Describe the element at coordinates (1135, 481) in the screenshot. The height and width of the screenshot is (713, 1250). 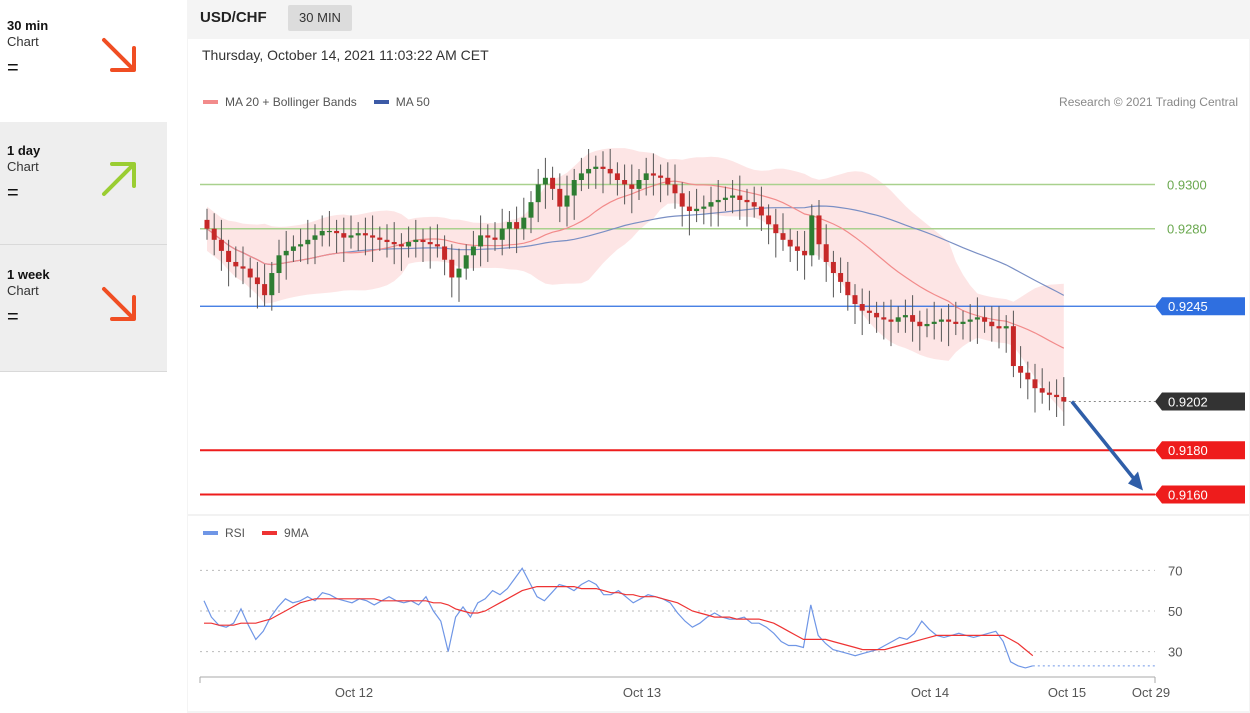
I see `forecast-arrowhead` at that location.